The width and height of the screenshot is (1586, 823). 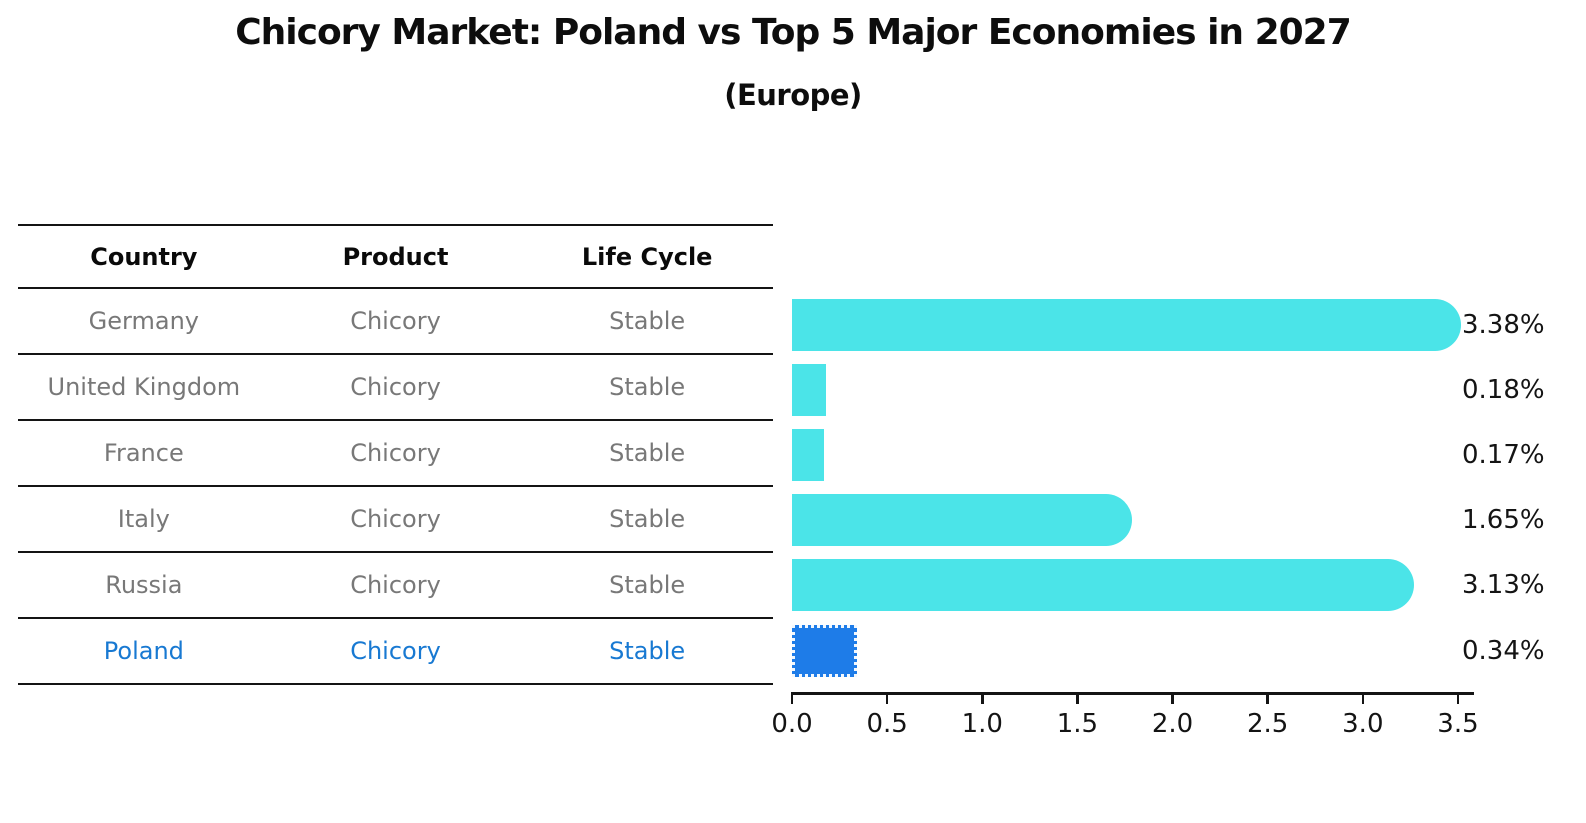 I want to click on value-label-united-kingdom: 0.18%, so click(x=1503, y=390).